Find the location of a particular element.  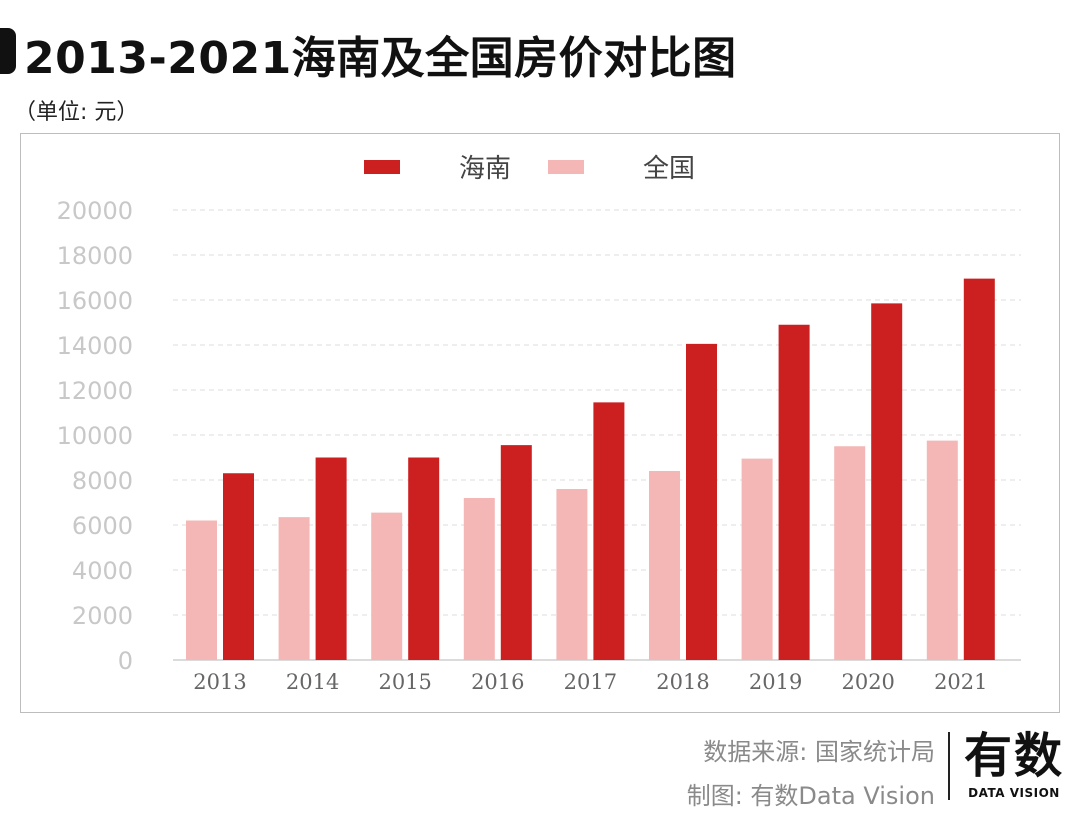

bar-national-2021 is located at coordinates (942, 550).